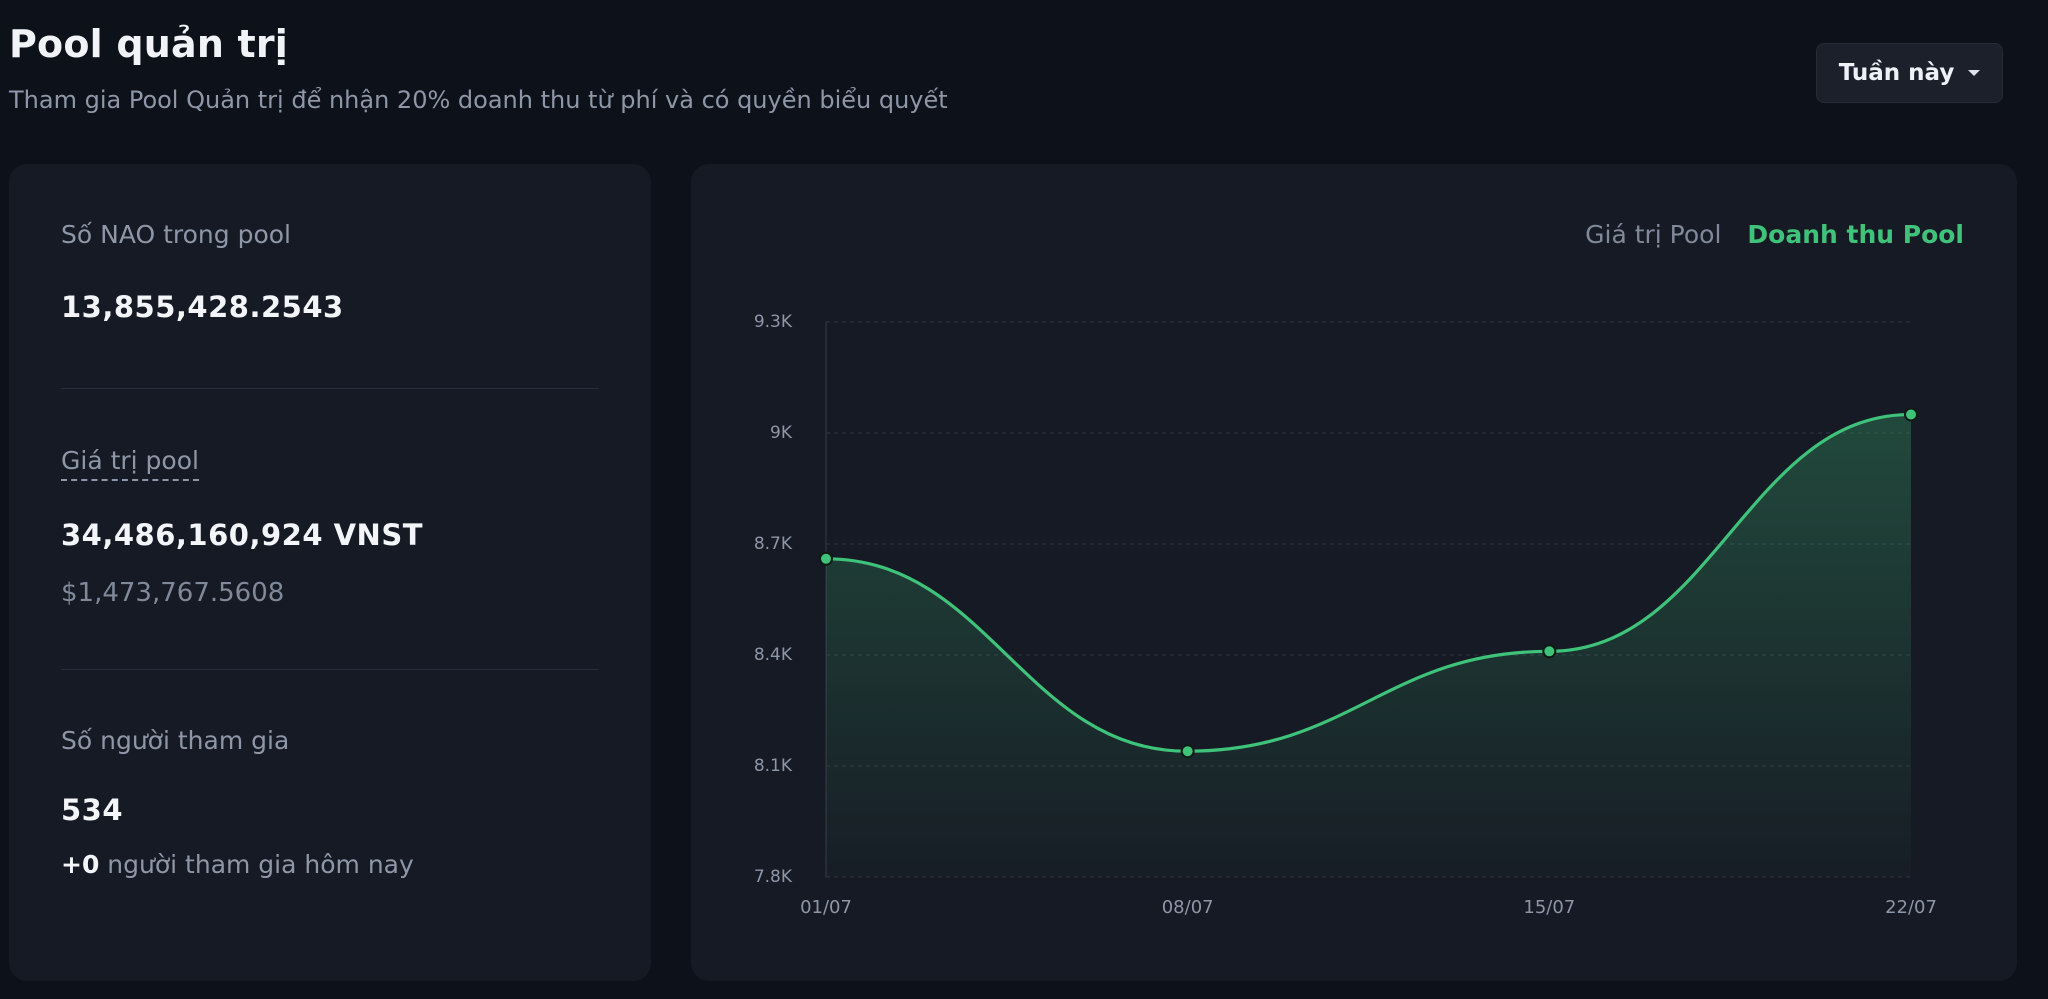 Image resolution: width=2048 pixels, height=999 pixels. What do you see at coordinates (149, 44) in the screenshot?
I see `page-title: Pool quản trị` at bounding box center [149, 44].